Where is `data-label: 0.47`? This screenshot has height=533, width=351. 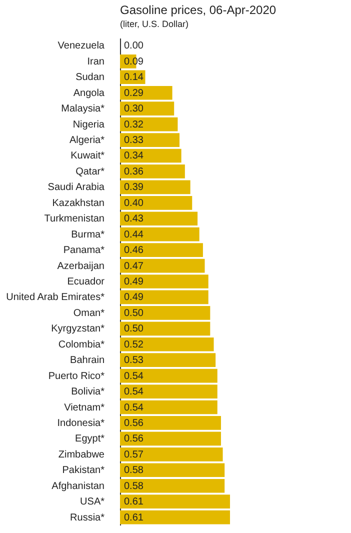
data-label: 0.47 is located at coordinates (134, 266).